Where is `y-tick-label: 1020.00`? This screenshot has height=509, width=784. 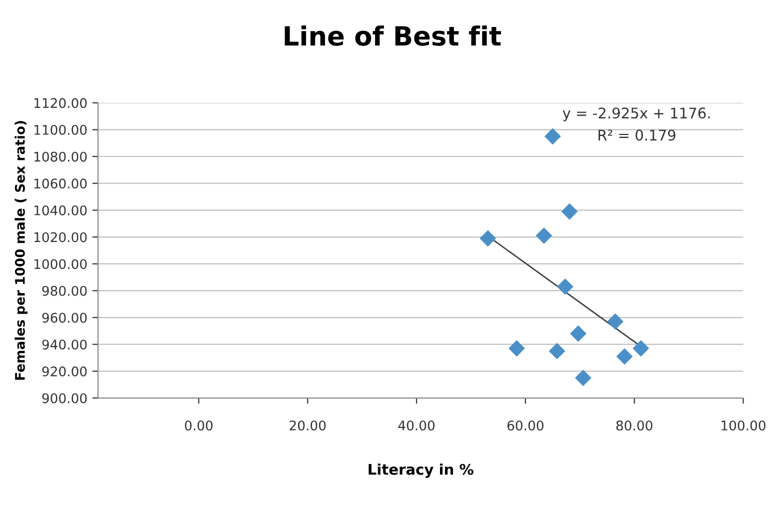
y-tick-label: 1020.00 is located at coordinates (60, 237).